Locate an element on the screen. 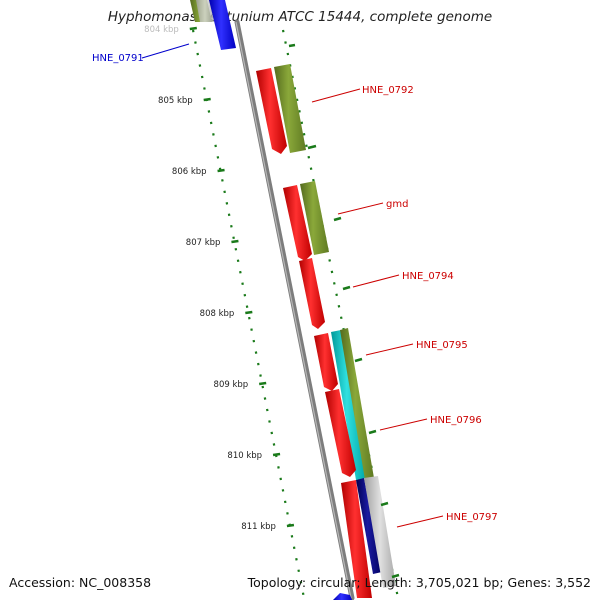 This screenshot has width=600, height=600. cds-gmd is located at coordinates (297, 223).